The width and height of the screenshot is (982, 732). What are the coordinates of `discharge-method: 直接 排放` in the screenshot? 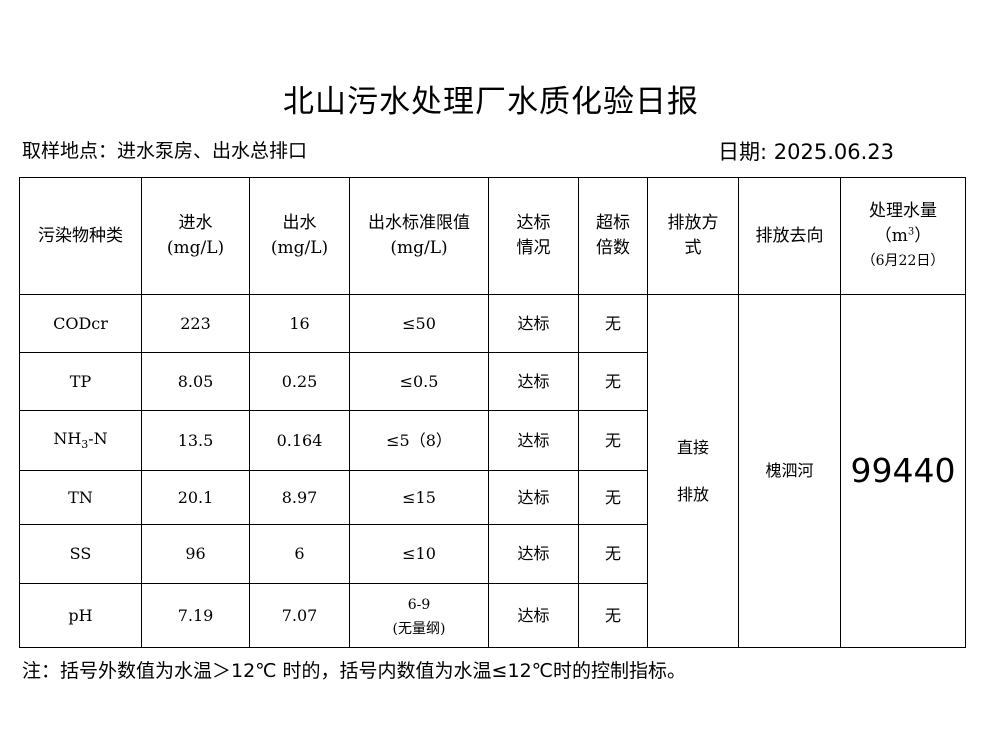 It's located at (693, 471).